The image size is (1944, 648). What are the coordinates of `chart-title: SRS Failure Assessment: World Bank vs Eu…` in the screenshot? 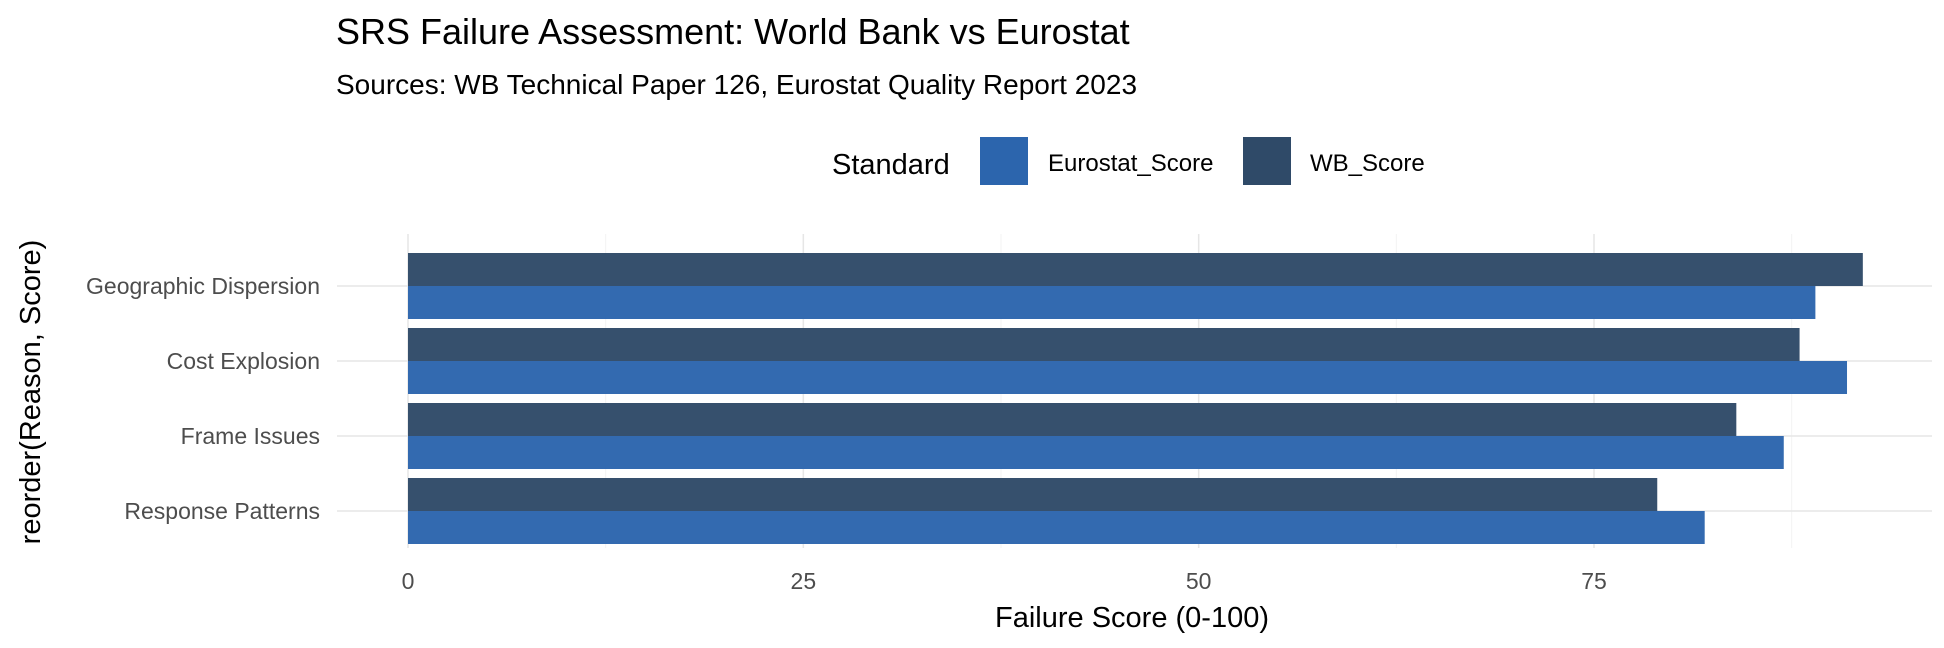 It's located at (733, 31).